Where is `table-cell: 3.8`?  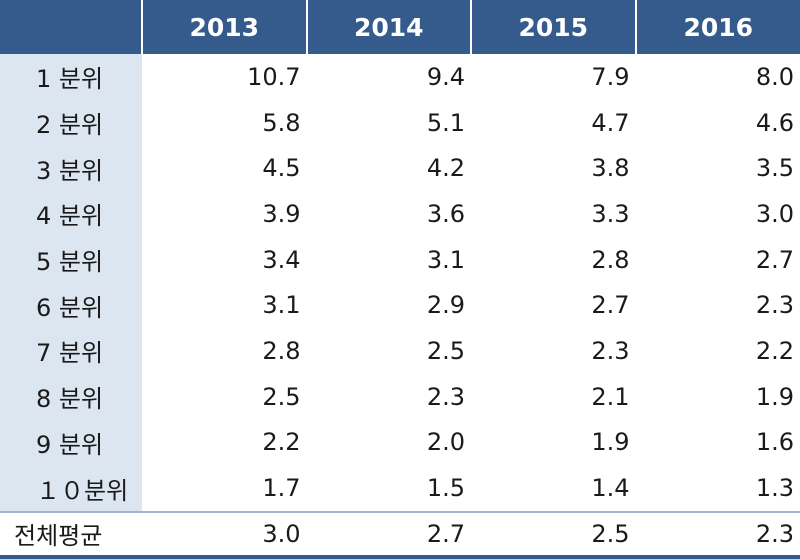
table-cell: 3.8 is located at coordinates (610, 168).